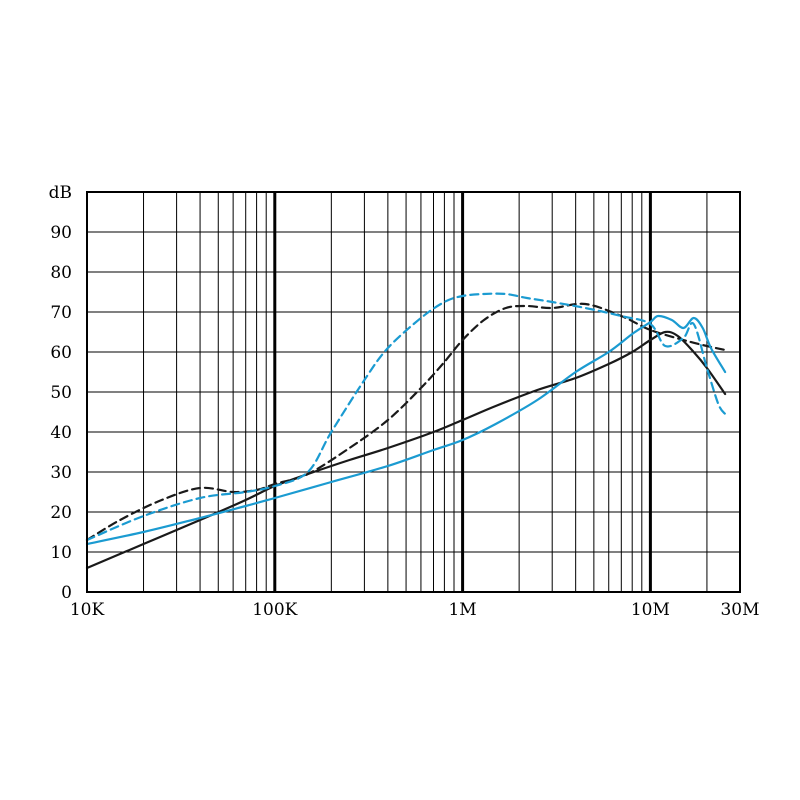 Image resolution: width=800 pixels, height=800 pixels. What do you see at coordinates (61, 393) in the screenshot?
I see `y-tick-label: 50` at bounding box center [61, 393].